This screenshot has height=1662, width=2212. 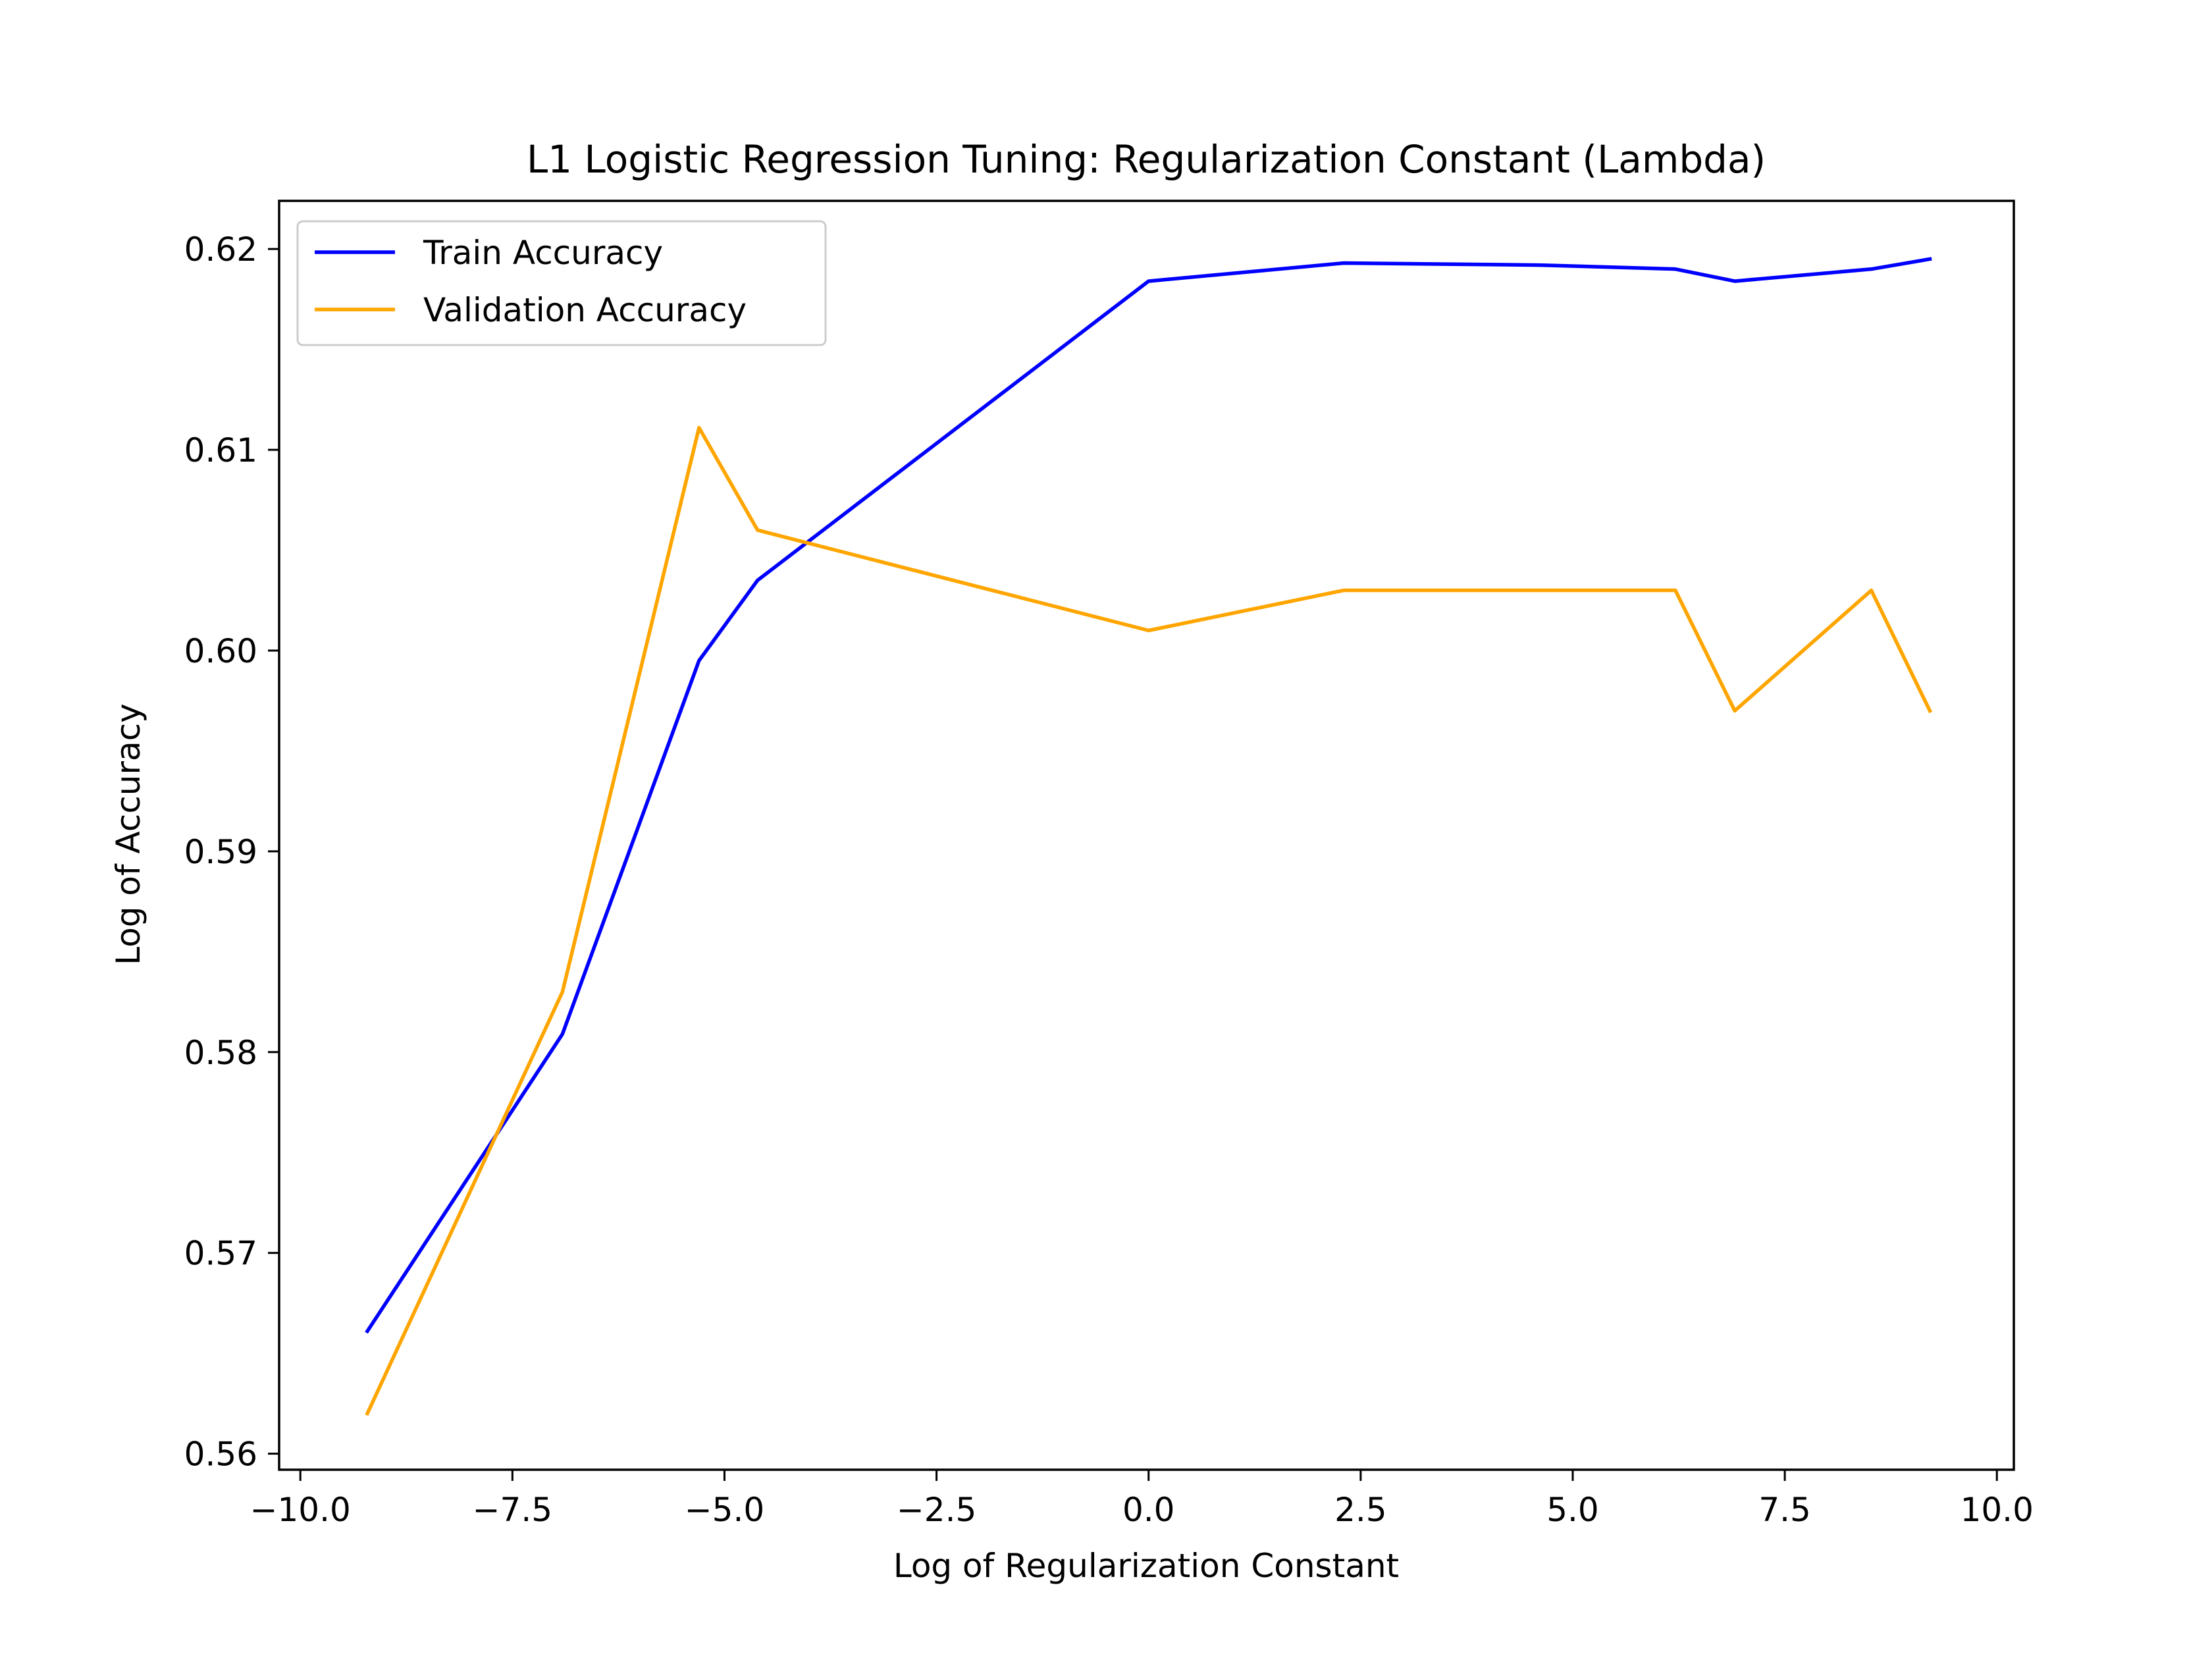 I want to click on legend-box, so click(x=561, y=283).